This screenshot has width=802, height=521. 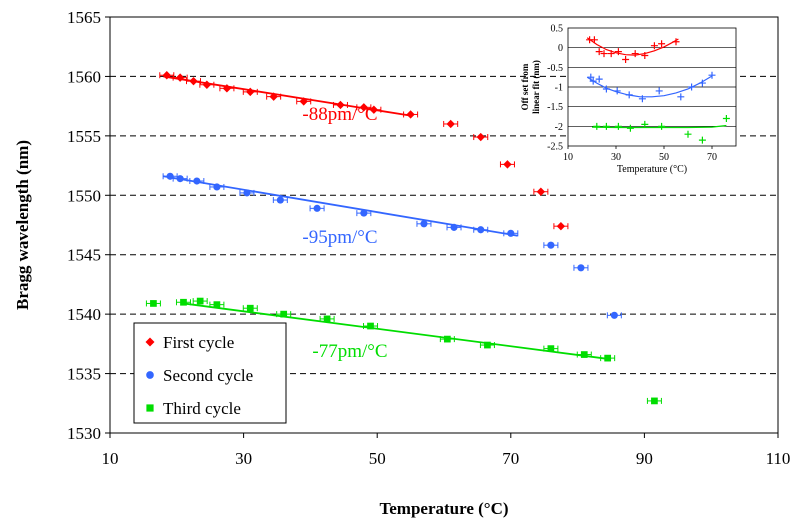 I want to click on x-tick-label: 90, so click(x=644, y=458).